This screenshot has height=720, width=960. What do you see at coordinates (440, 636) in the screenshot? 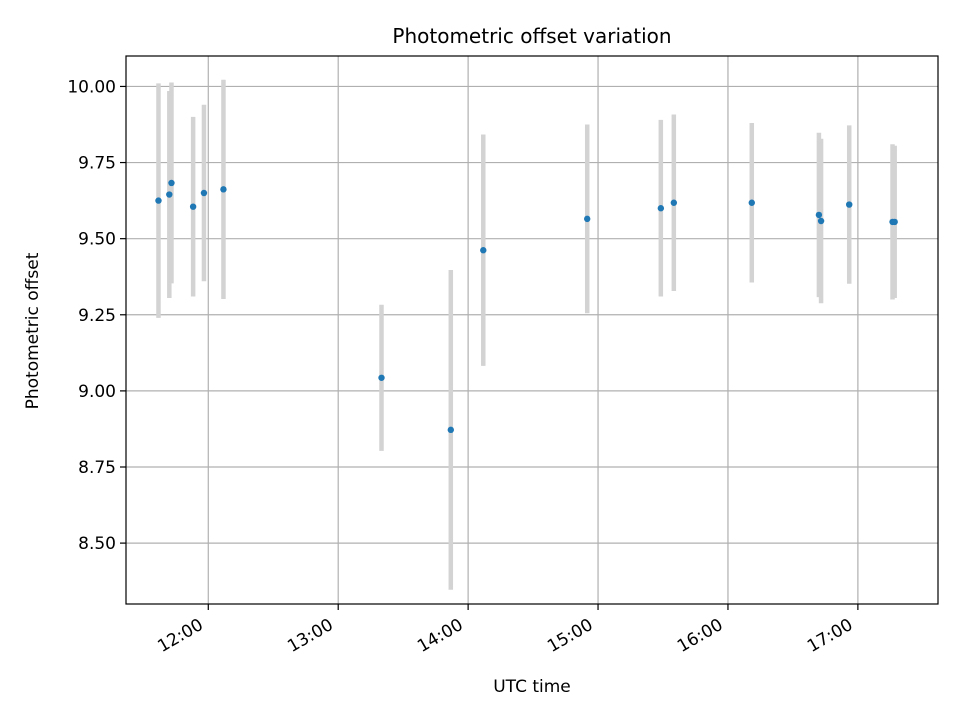
I see `x-tick-label: 14:00` at bounding box center [440, 636].